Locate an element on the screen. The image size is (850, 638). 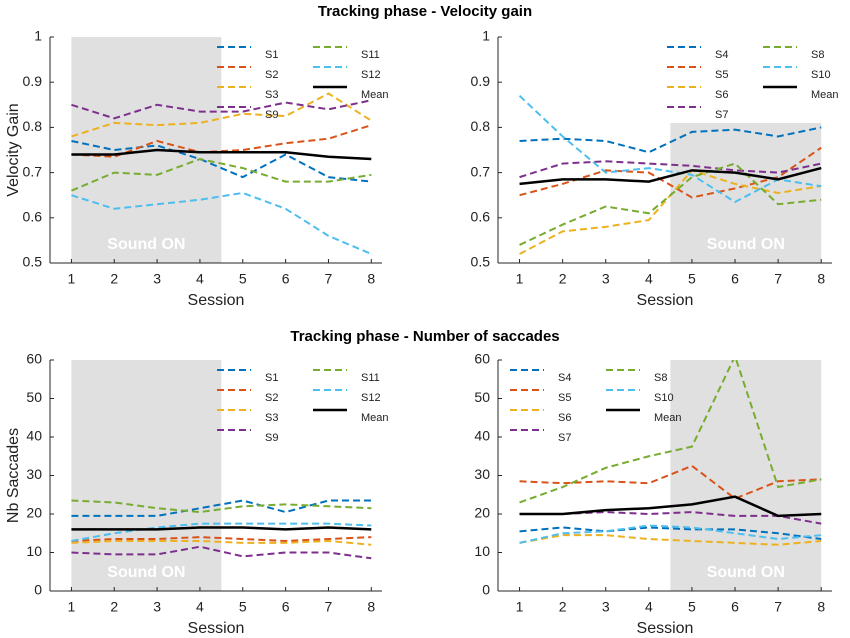
y-tick-label: 0.7 is located at coordinates (481, 171).